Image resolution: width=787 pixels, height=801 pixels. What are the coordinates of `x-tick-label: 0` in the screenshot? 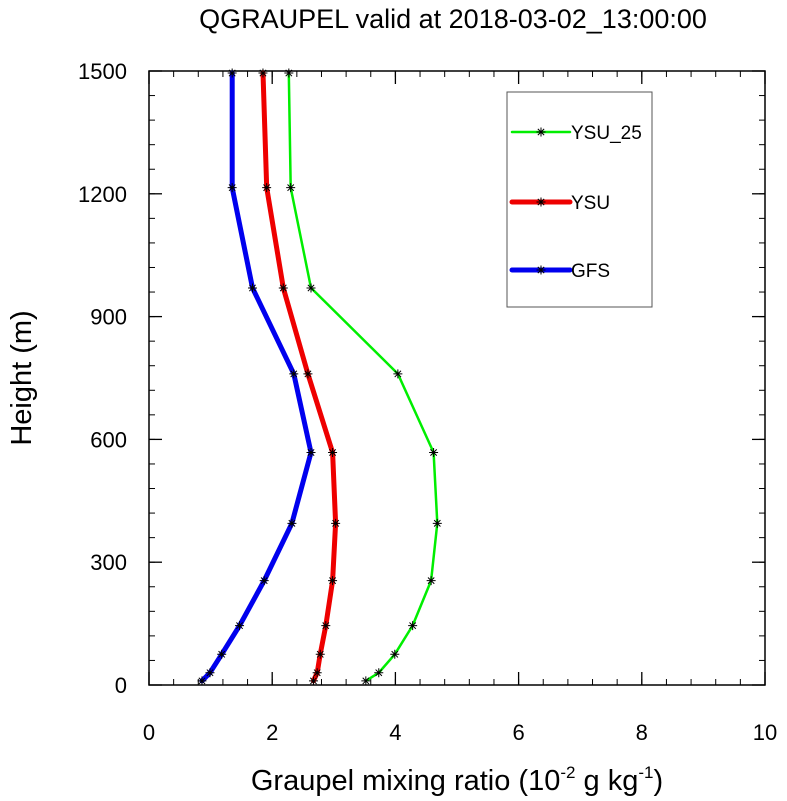 It's located at (149, 732).